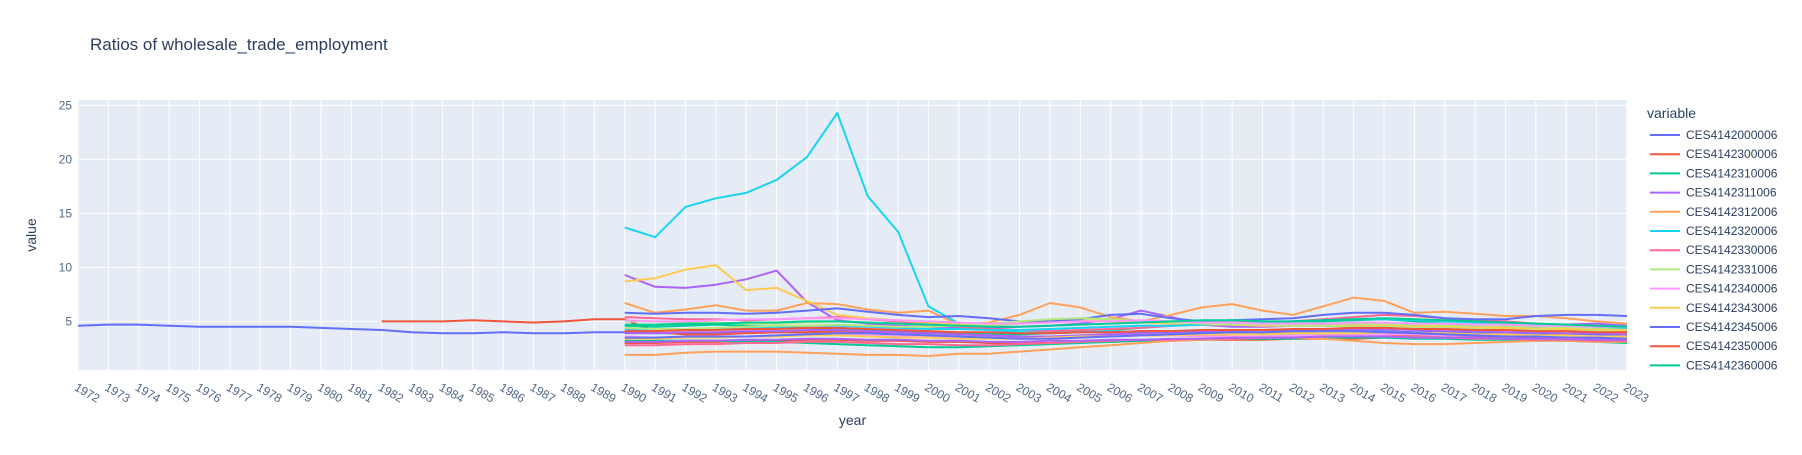  I want to click on legend-item-ces4142310006: CES4142310006, so click(1714, 173).